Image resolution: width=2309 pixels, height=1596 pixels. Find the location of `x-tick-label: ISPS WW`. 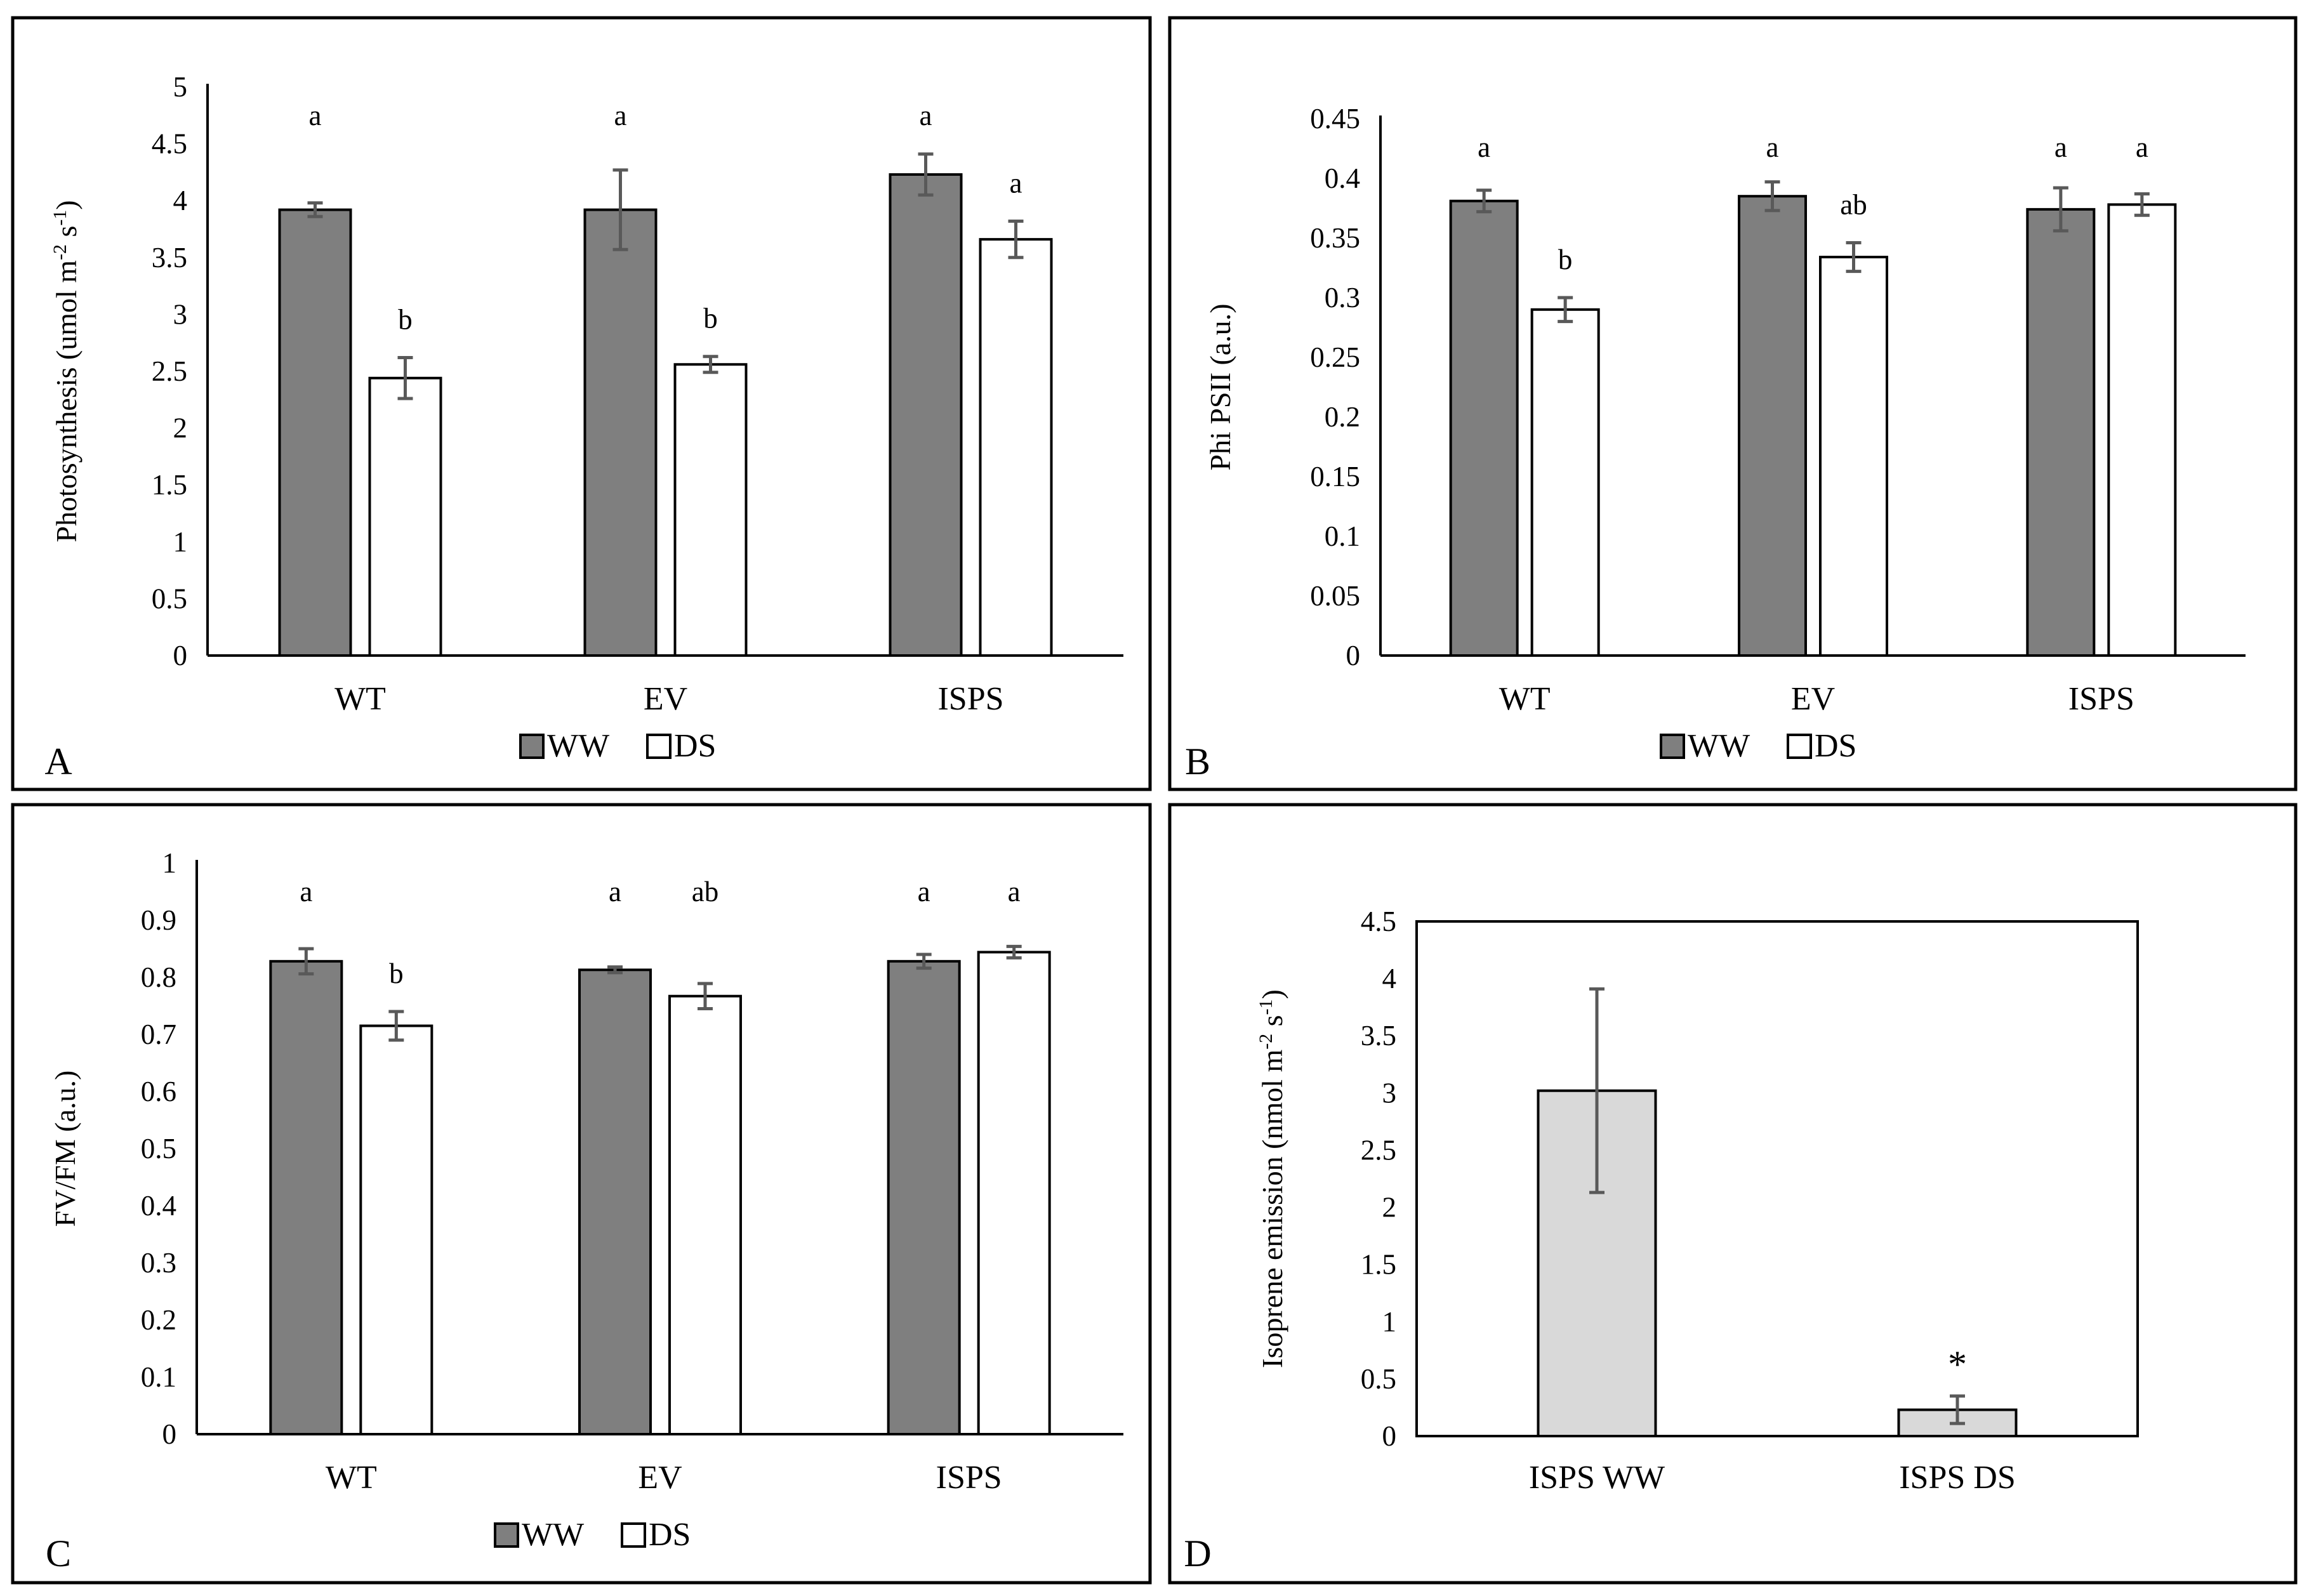

x-tick-label: ISPS WW is located at coordinates (1597, 1478).